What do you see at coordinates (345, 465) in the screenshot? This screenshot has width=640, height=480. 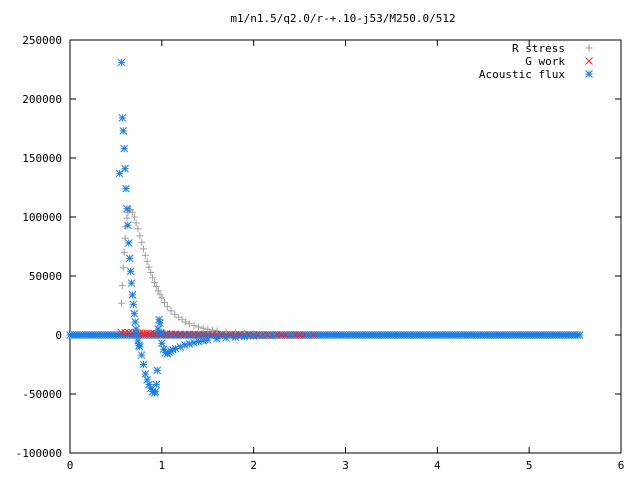 I see `x-tick-label: 3` at bounding box center [345, 465].